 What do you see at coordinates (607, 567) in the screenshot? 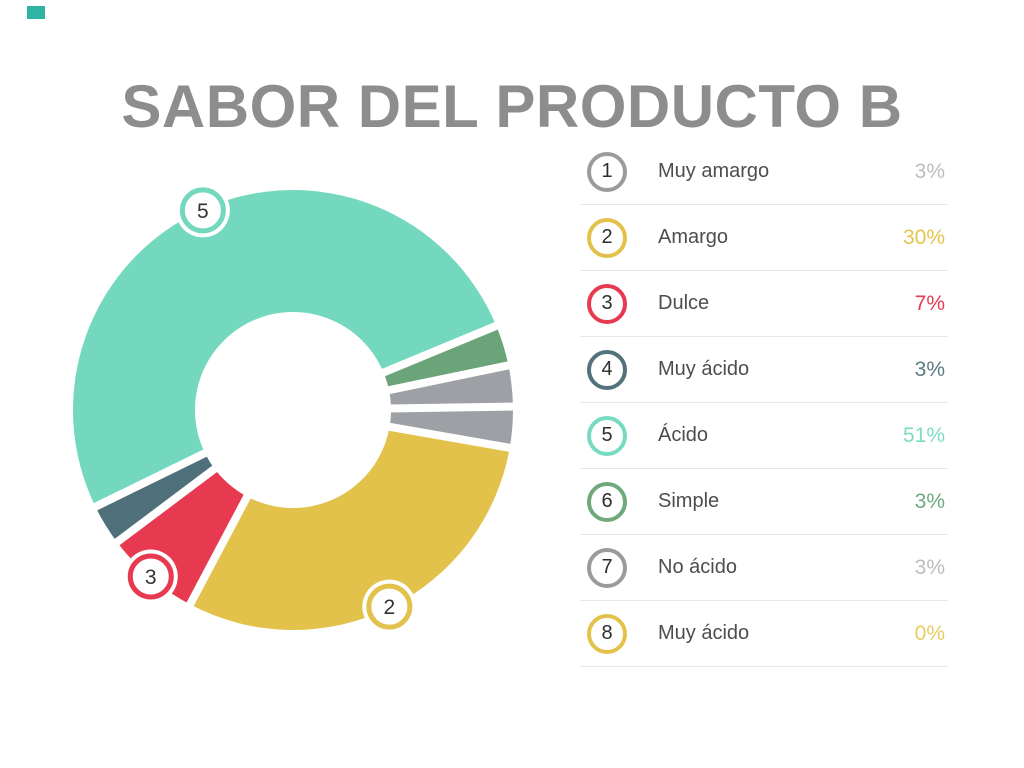
I see `legend-number-circle: 7` at bounding box center [607, 567].